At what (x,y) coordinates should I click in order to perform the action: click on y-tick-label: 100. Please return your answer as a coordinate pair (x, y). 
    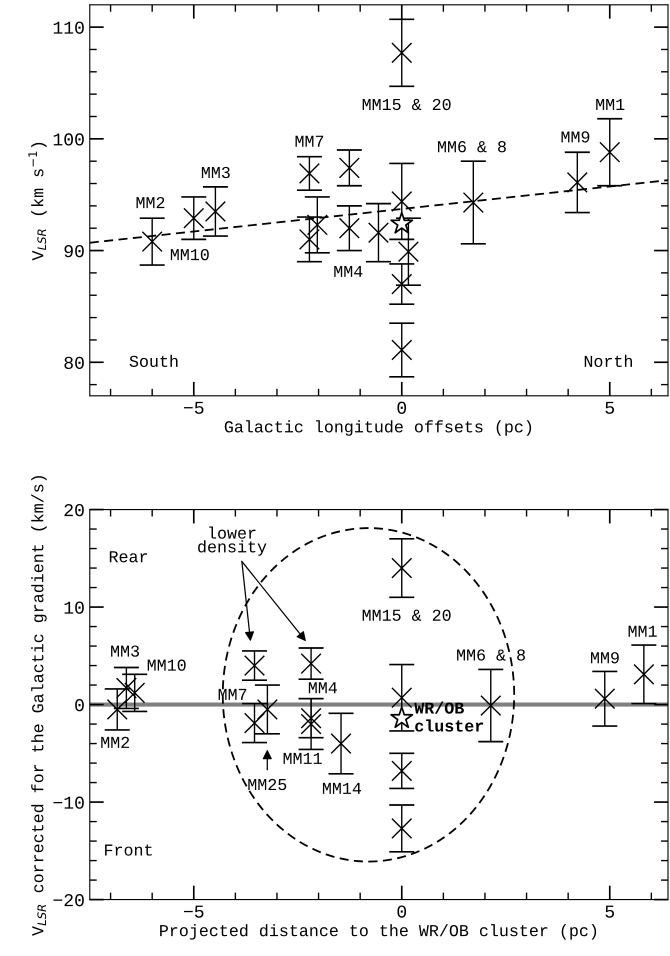
    Looking at the image, I should click on (69, 139).